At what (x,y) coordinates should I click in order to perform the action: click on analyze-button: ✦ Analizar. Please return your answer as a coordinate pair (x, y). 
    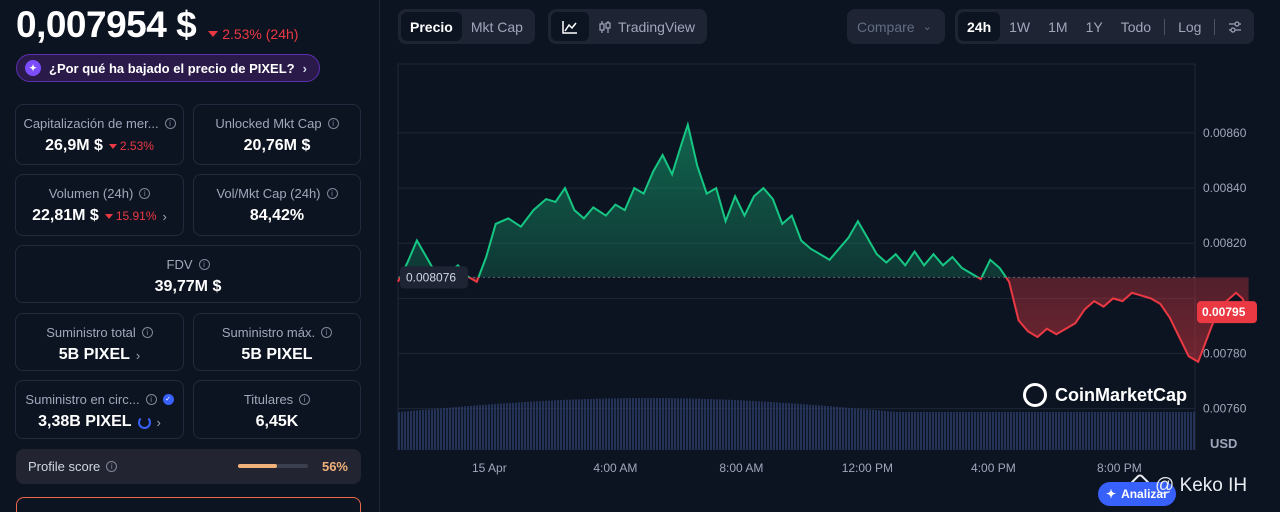
    Looking at the image, I should click on (1137, 494).